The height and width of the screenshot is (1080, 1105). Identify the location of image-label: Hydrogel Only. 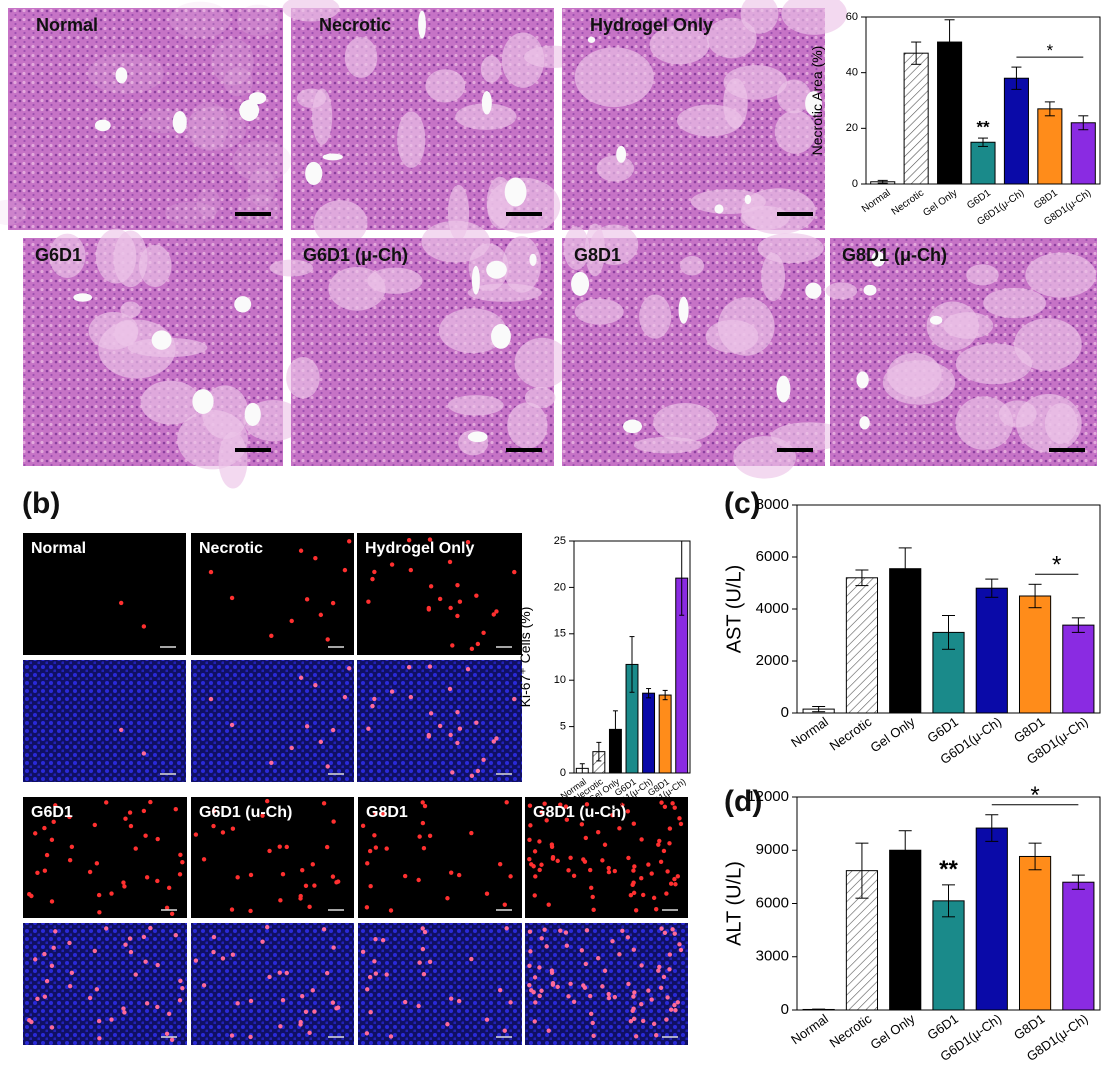
(651, 25).